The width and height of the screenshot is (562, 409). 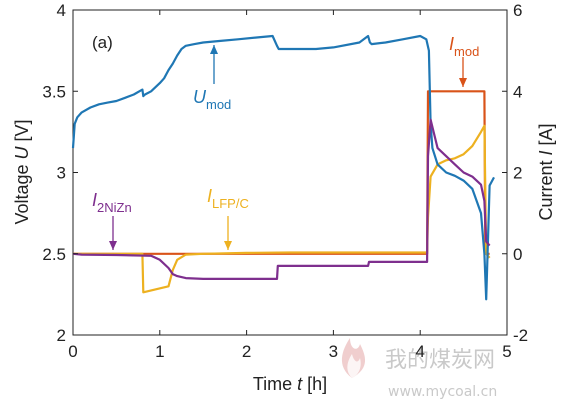 What do you see at coordinates (290, 384) in the screenshot?
I see `x-axis-label: Time t [h]` at bounding box center [290, 384].